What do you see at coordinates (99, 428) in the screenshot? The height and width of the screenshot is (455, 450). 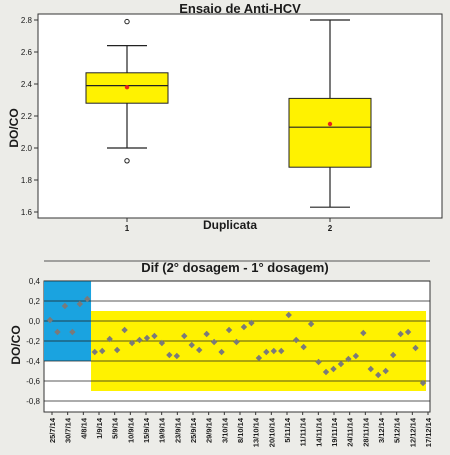 I see `x-tick-label: 1/9/14` at bounding box center [99, 428].